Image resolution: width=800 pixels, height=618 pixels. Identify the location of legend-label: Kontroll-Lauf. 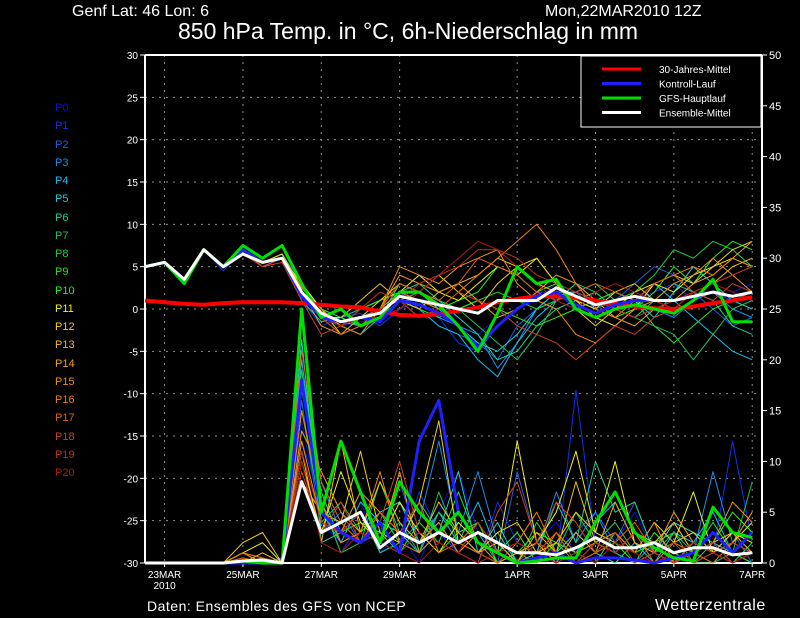
(687, 85).